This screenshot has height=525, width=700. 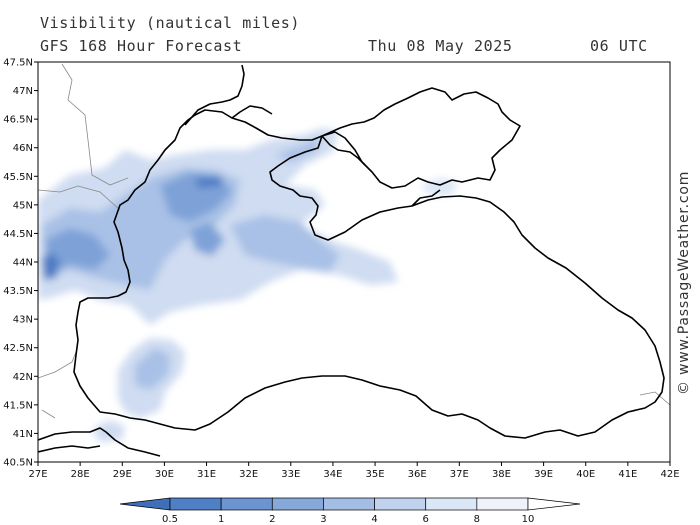 I want to click on border-moldova, so click(x=95, y=124).